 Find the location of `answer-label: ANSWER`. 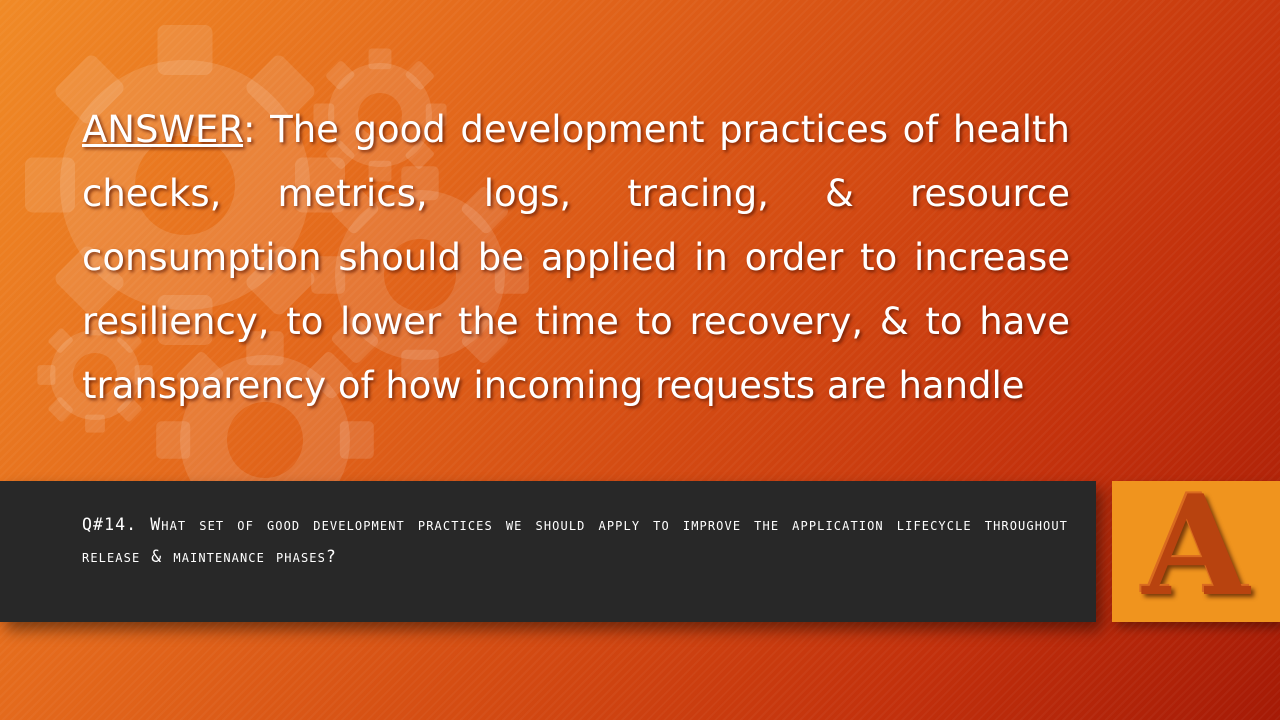

answer-label: ANSWER is located at coordinates (163, 129).